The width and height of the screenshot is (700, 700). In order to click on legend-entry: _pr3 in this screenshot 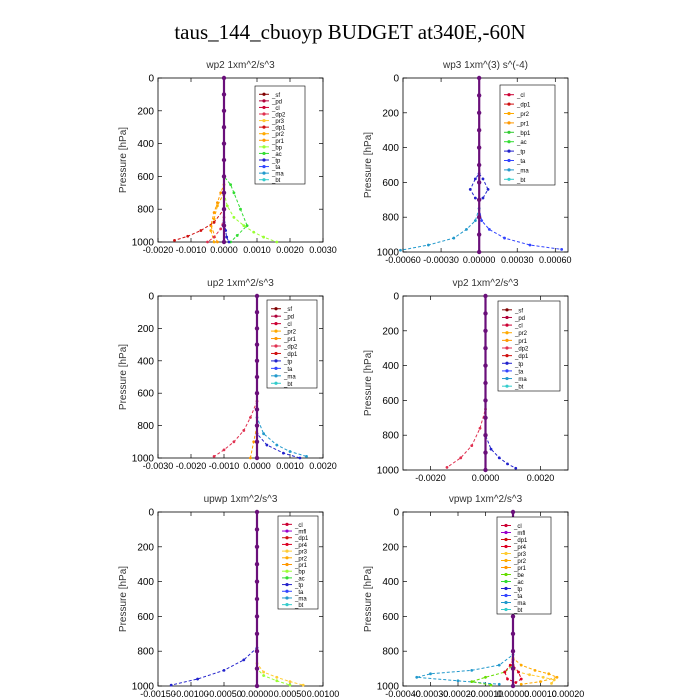, I will do `click(520, 555)`.